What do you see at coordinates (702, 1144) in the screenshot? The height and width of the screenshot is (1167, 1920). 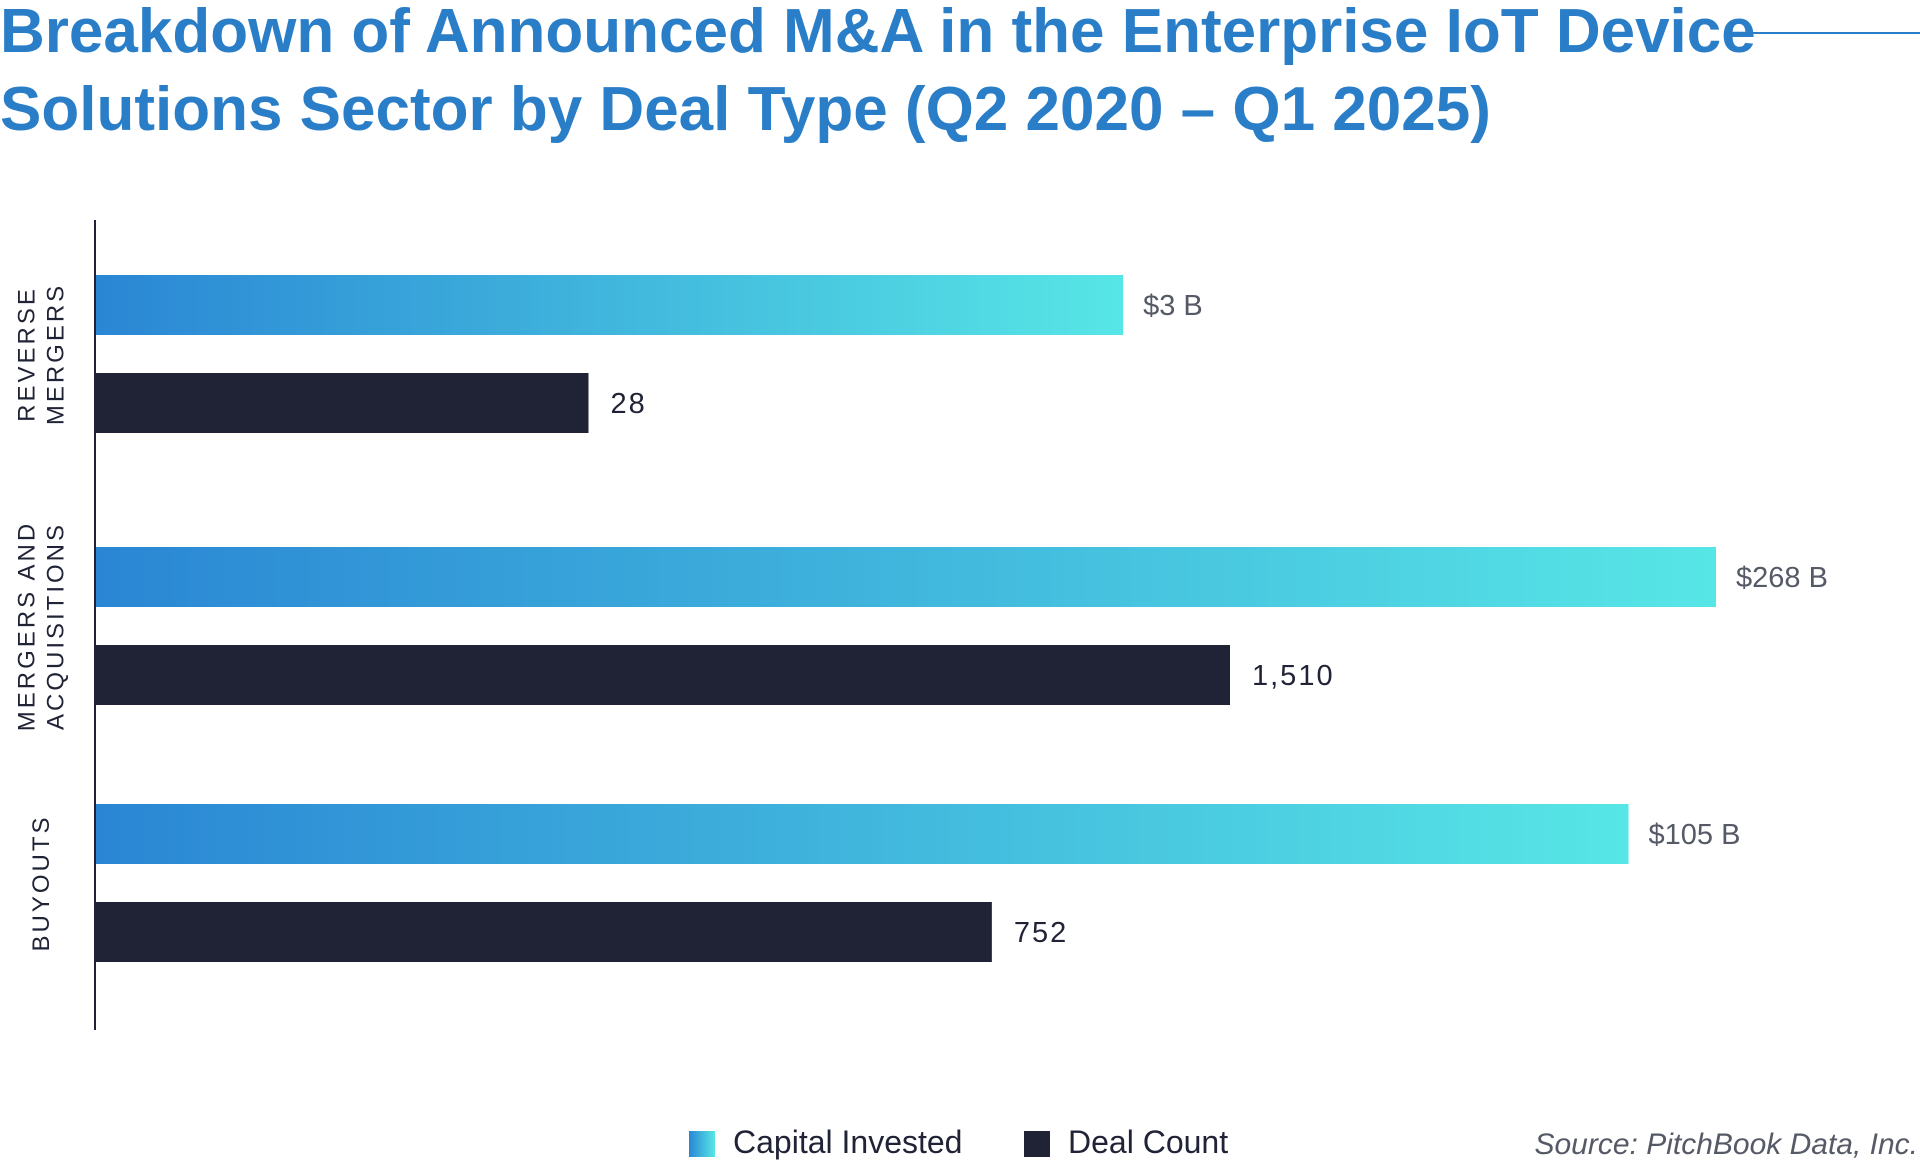 I see `legend-swatch-capital-invested` at bounding box center [702, 1144].